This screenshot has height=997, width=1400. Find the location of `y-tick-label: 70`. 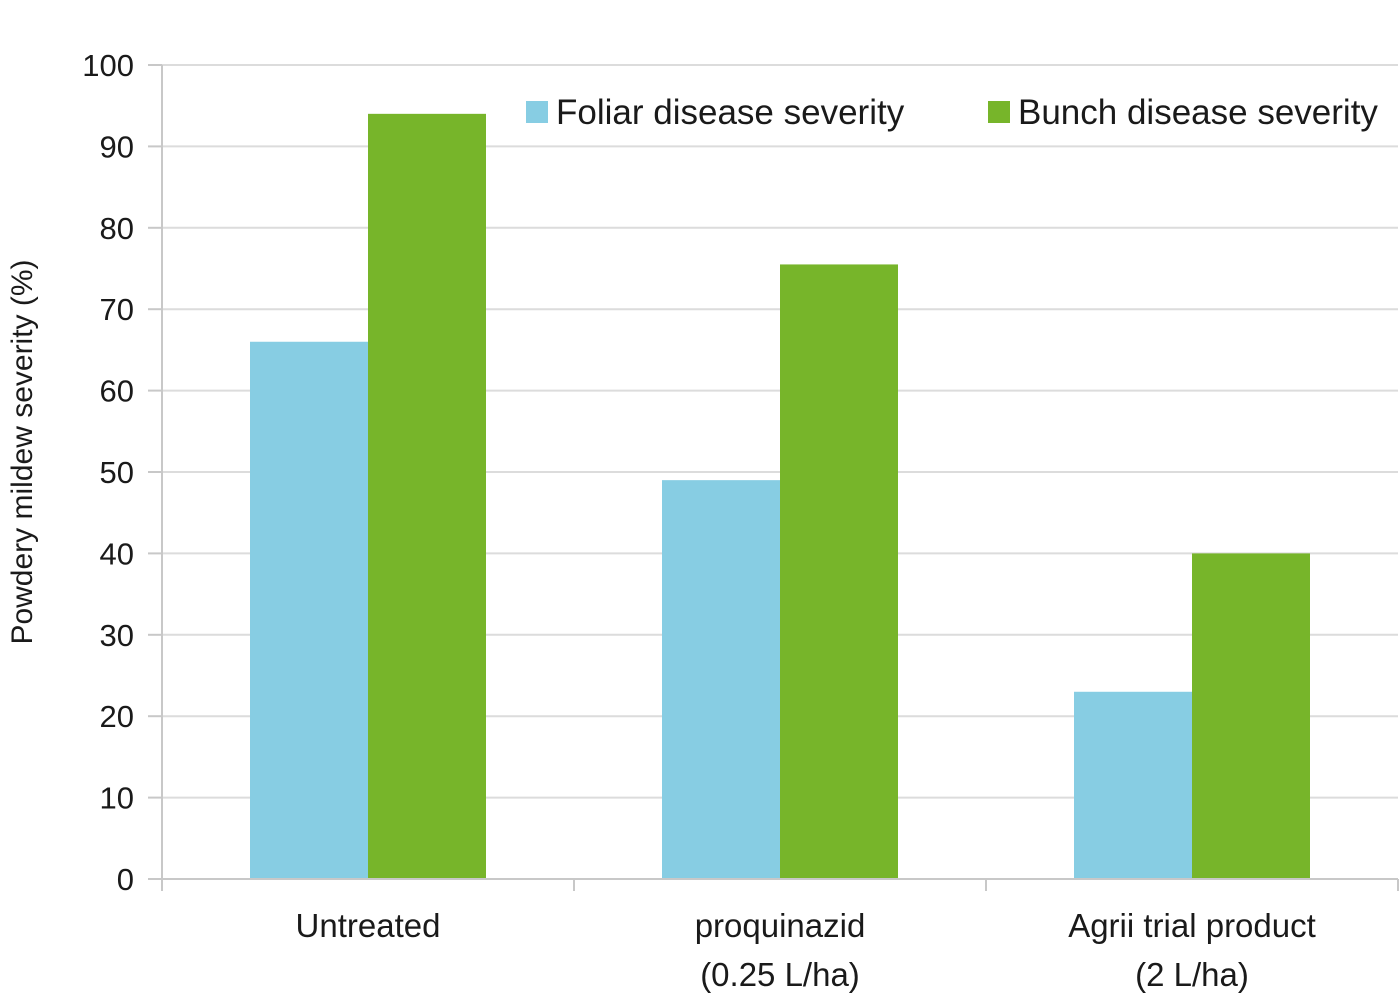

y-tick-label: 70 is located at coordinates (117, 309).